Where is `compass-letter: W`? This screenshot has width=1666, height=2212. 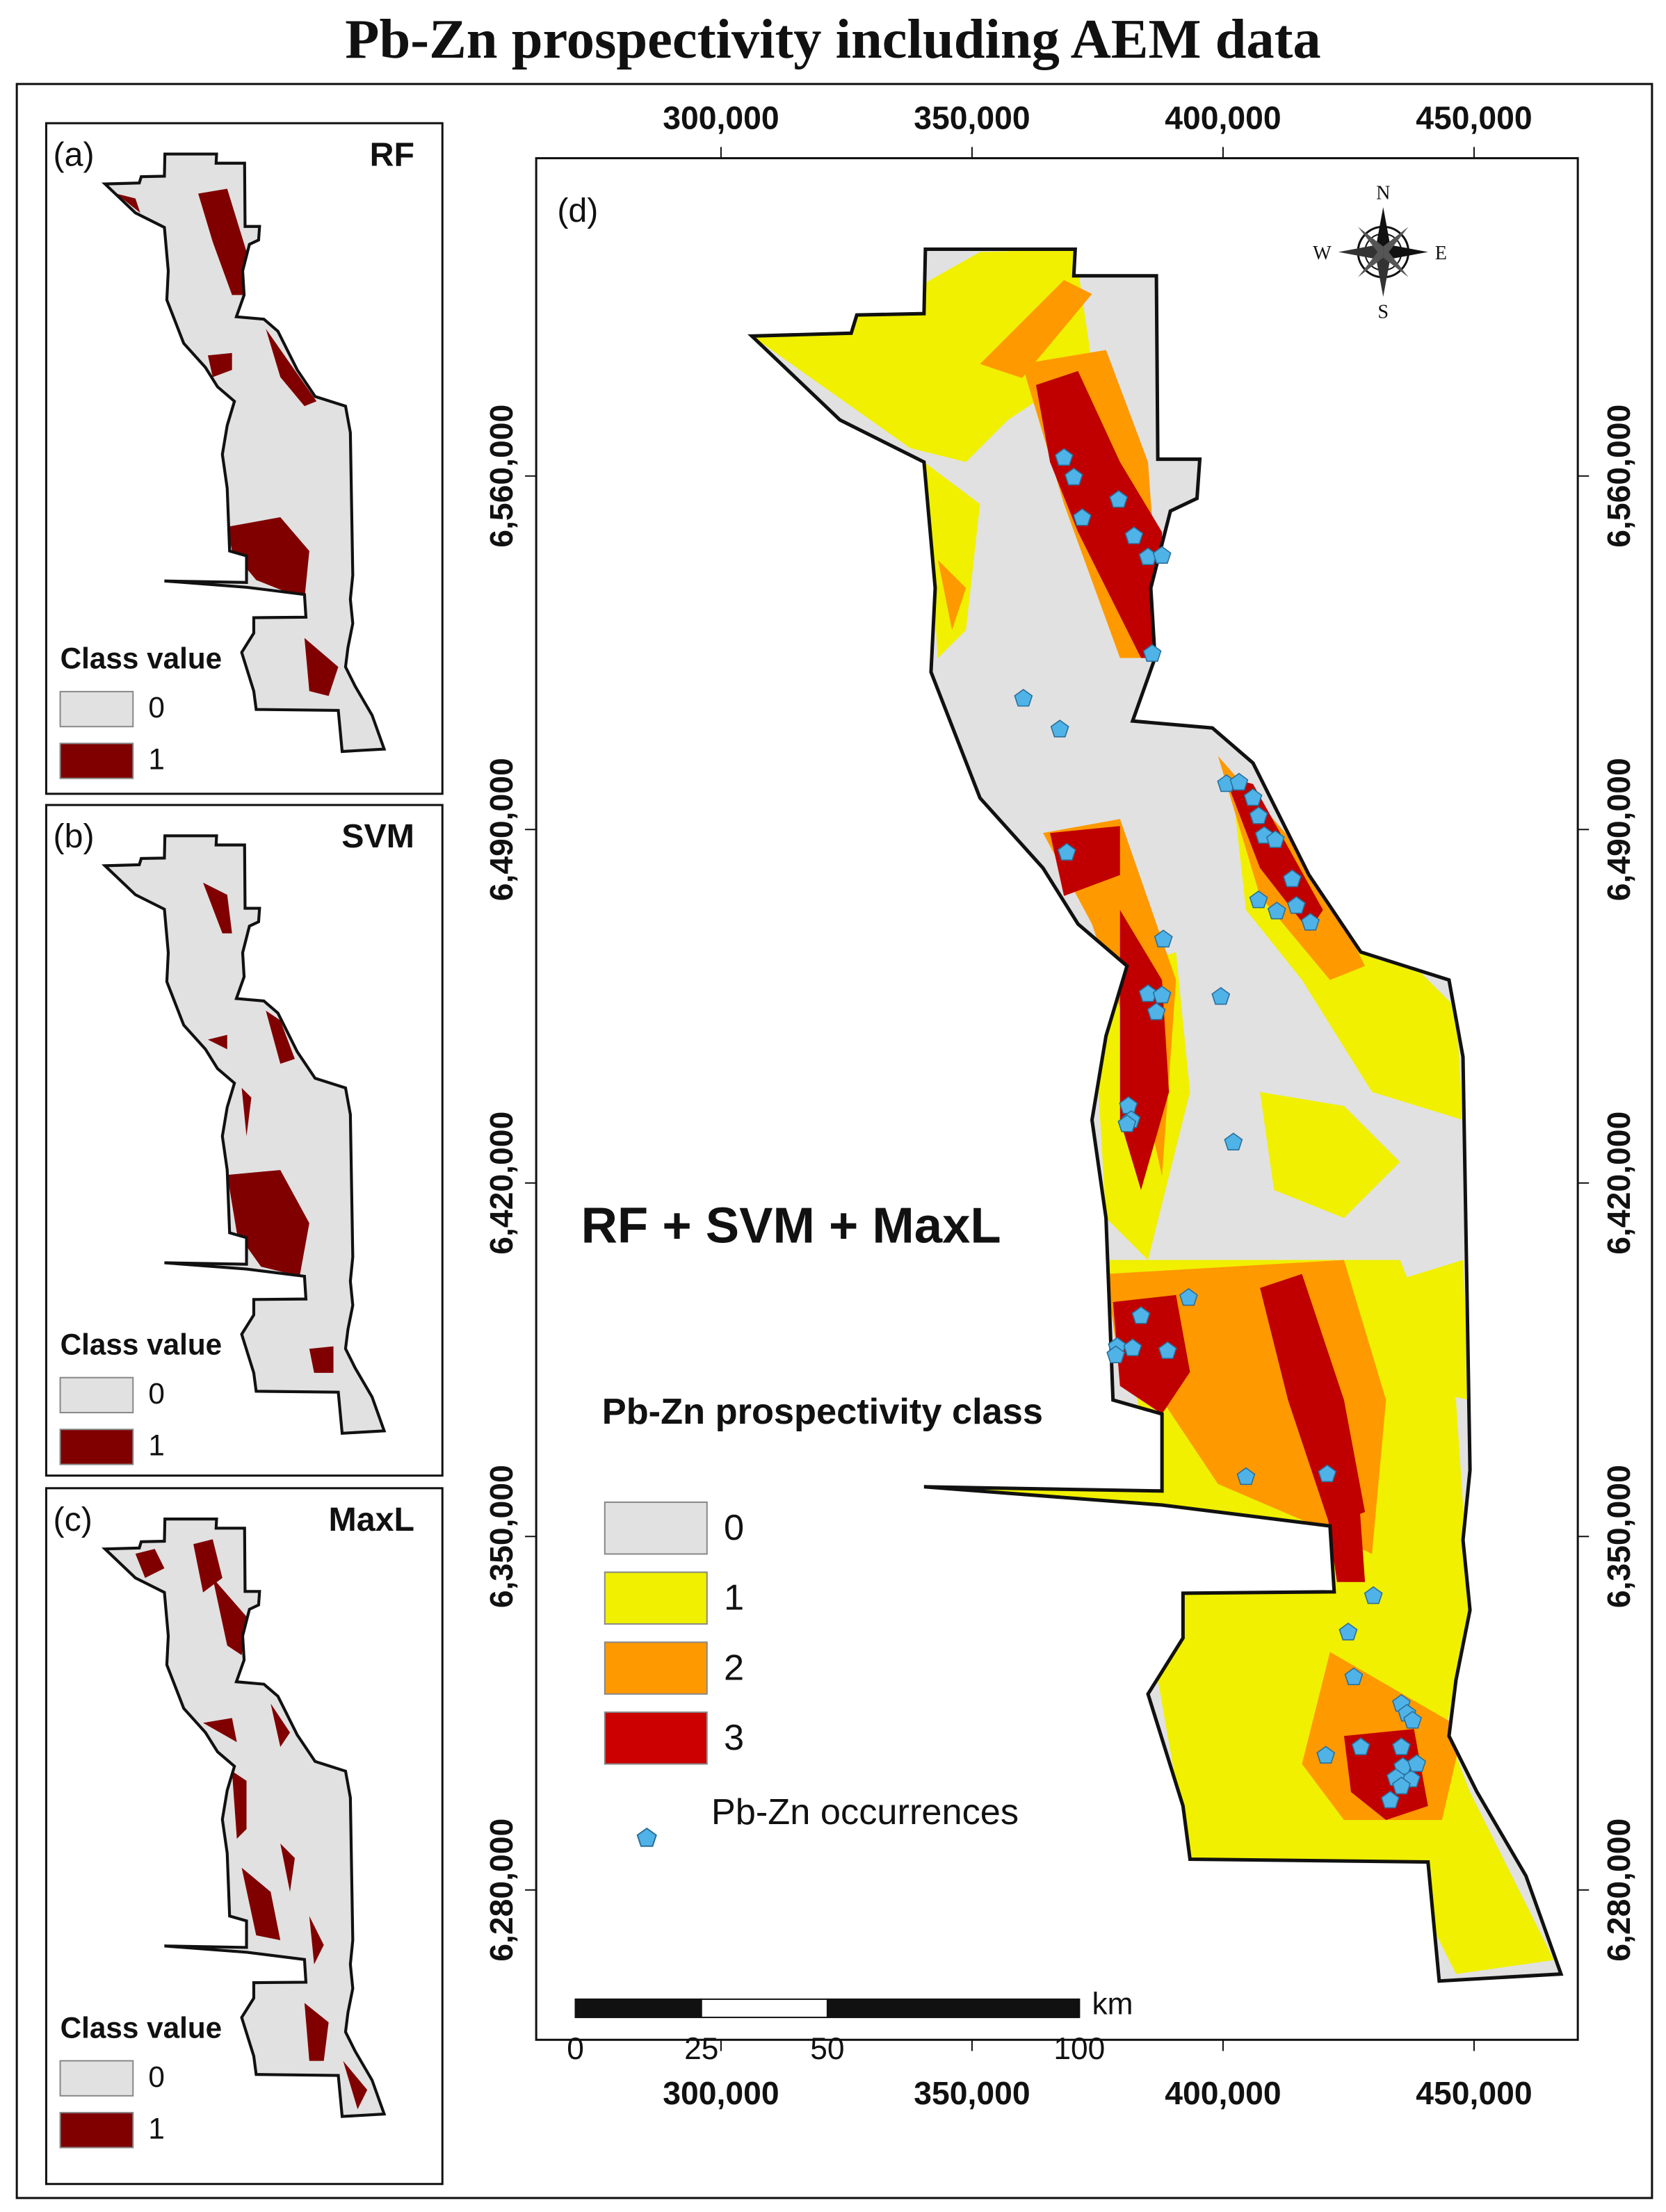
compass-letter: W is located at coordinates (1322, 253).